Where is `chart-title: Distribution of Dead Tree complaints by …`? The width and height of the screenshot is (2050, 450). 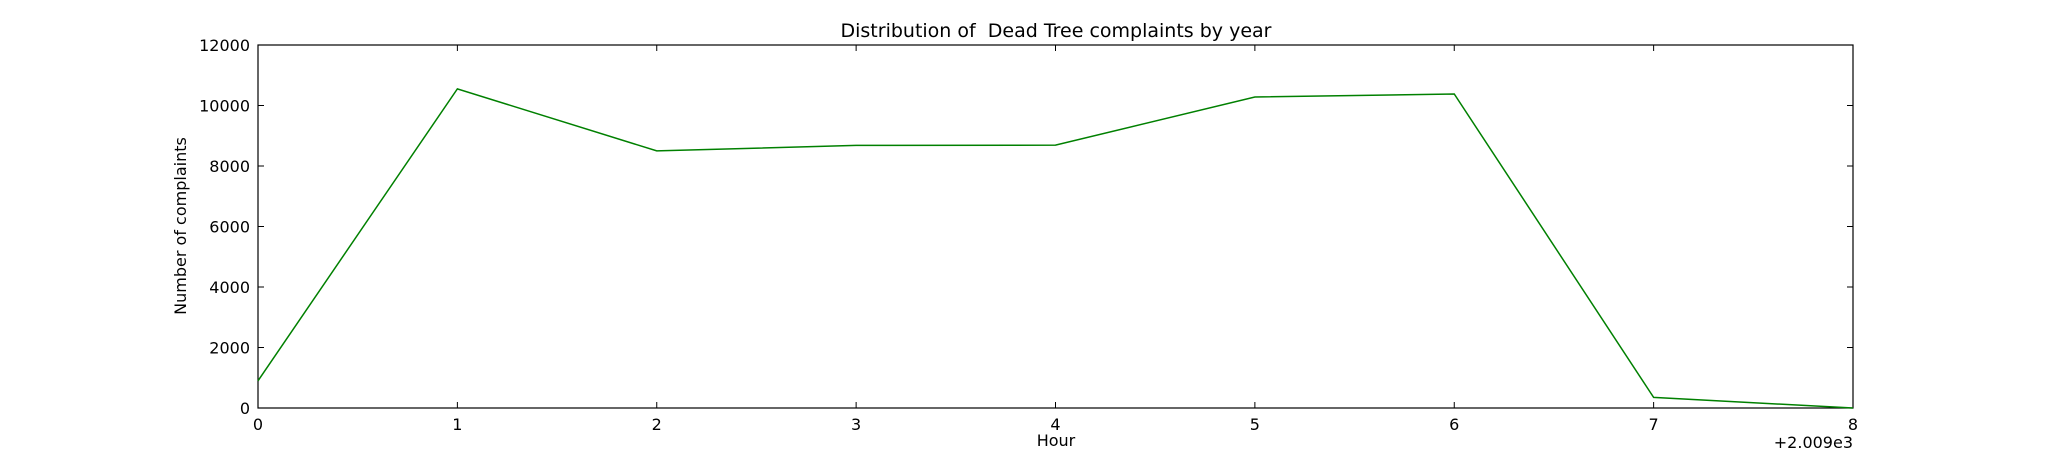
chart-title: Distribution of Dead Tree complaints by … is located at coordinates (1056, 31).